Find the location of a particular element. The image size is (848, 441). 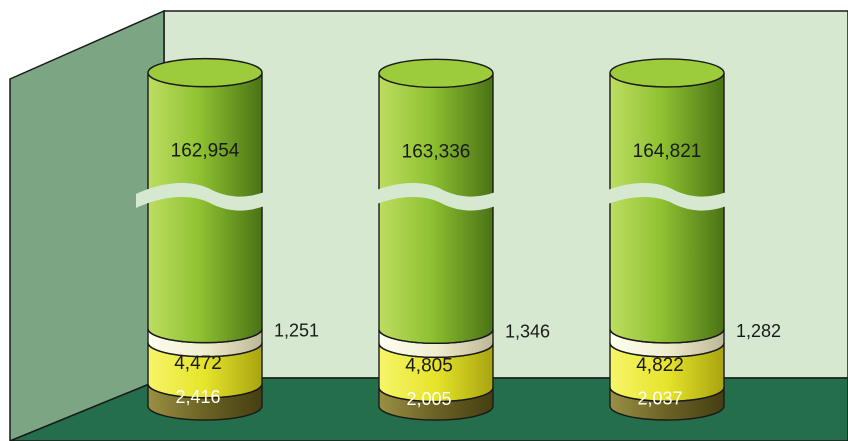

data-label-bottom: 2,005 is located at coordinates (428, 399).